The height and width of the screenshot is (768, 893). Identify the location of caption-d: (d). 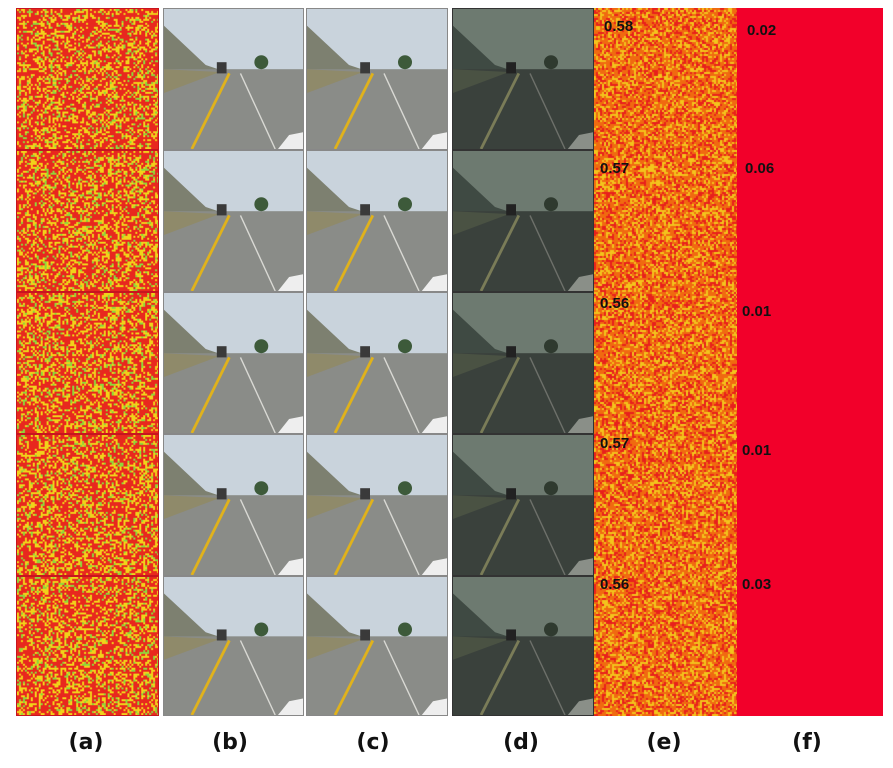
(521, 742).